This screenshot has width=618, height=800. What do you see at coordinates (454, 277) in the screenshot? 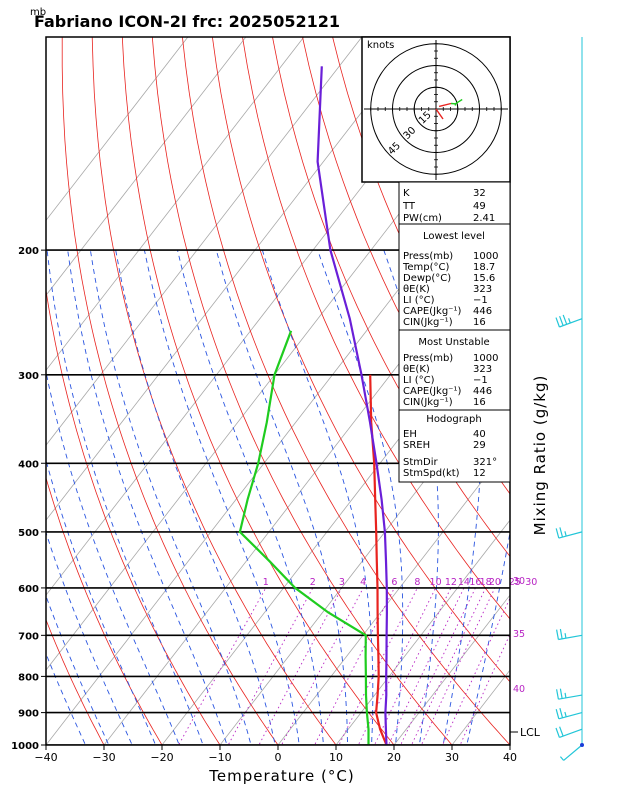
I see `indices-box-lowest` at bounding box center [454, 277].